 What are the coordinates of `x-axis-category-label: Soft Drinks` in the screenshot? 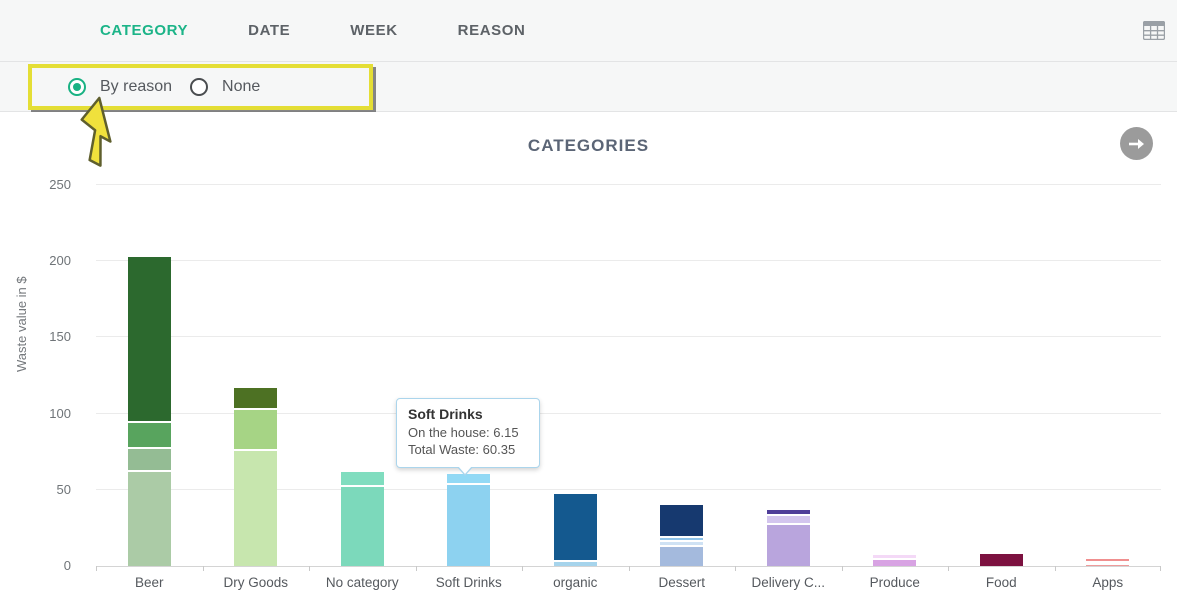 It's located at (468, 582).